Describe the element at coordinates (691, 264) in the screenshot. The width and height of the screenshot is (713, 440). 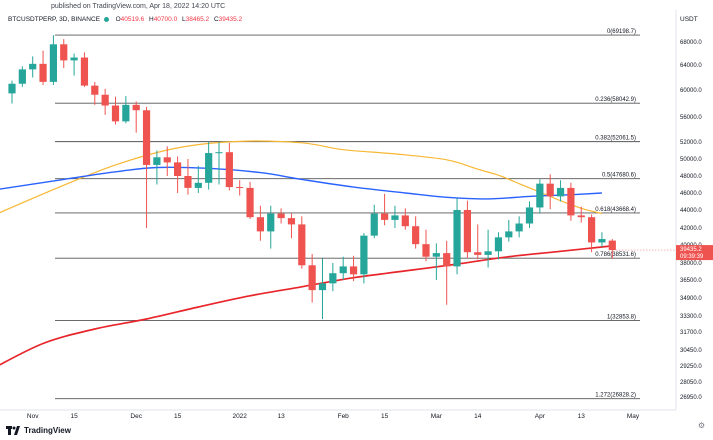
I see `y-tick-label: 38000.0` at that location.